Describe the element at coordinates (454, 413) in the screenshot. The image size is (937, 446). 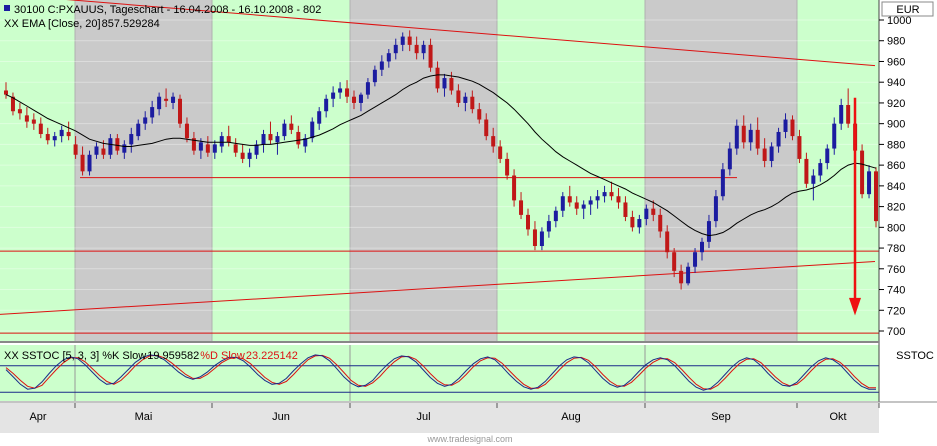
I see `month-labels: Apr Mai Jun Jul Aug Sep Okt` at that location.